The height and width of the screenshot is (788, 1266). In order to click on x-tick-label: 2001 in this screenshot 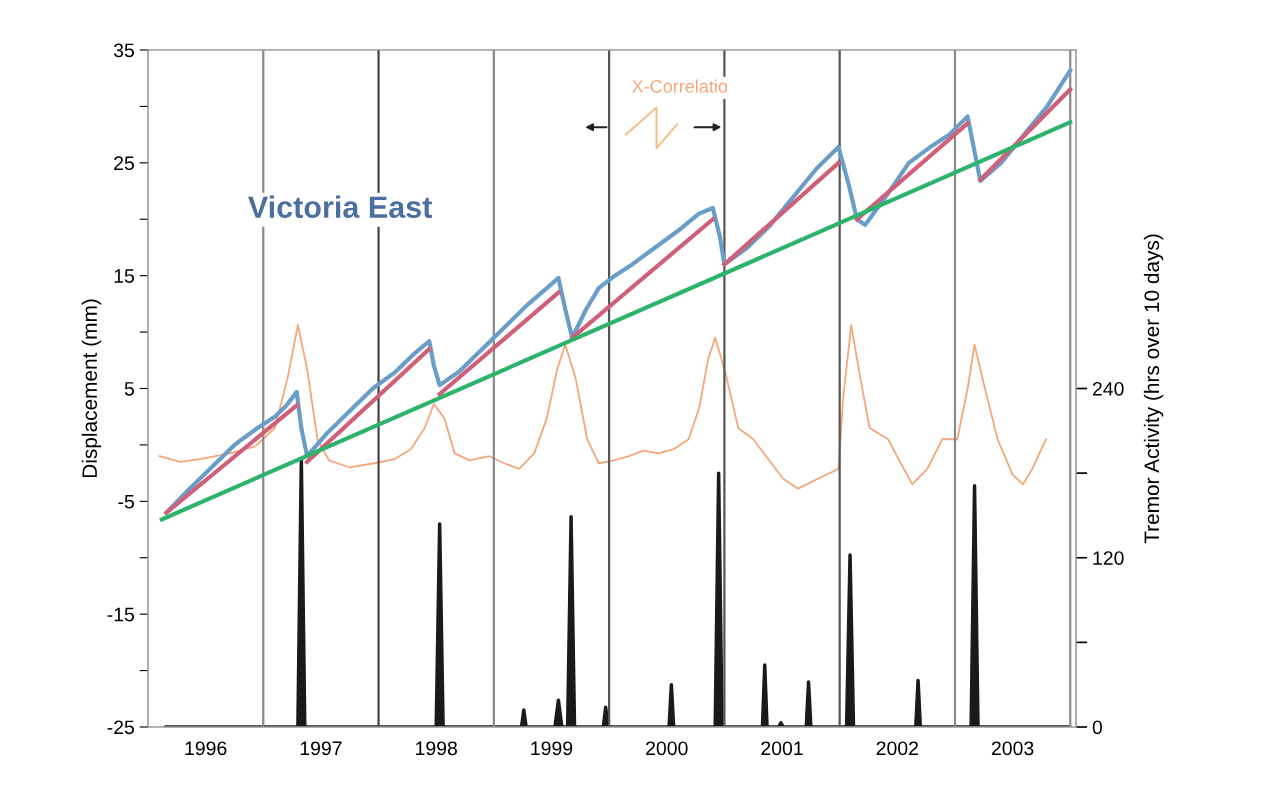, I will do `click(782, 748)`.